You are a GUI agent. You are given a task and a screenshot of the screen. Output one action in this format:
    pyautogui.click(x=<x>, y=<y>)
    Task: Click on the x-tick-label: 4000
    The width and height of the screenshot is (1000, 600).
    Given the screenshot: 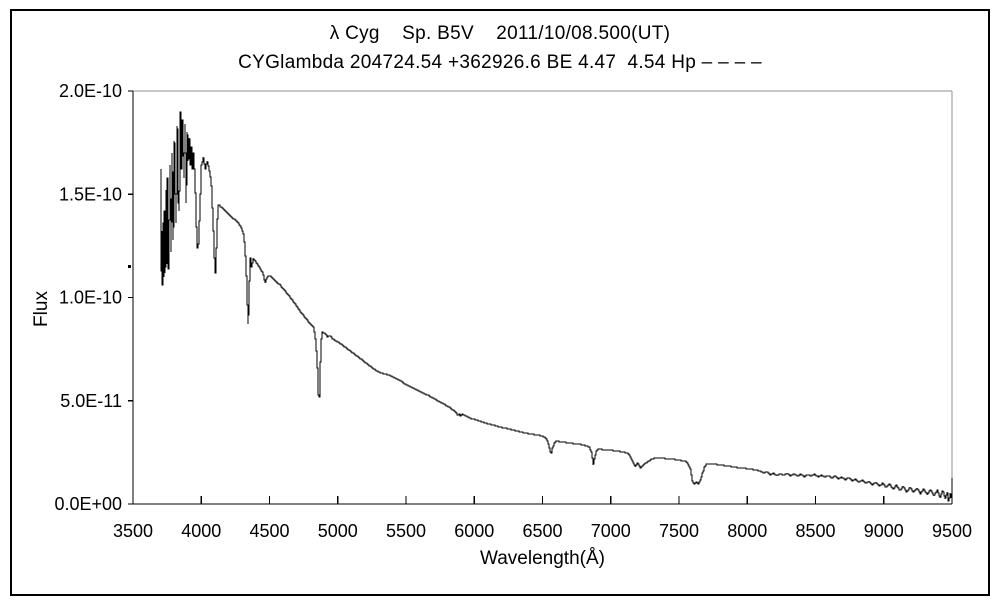 What is the action you would take?
    pyautogui.click(x=201, y=531)
    